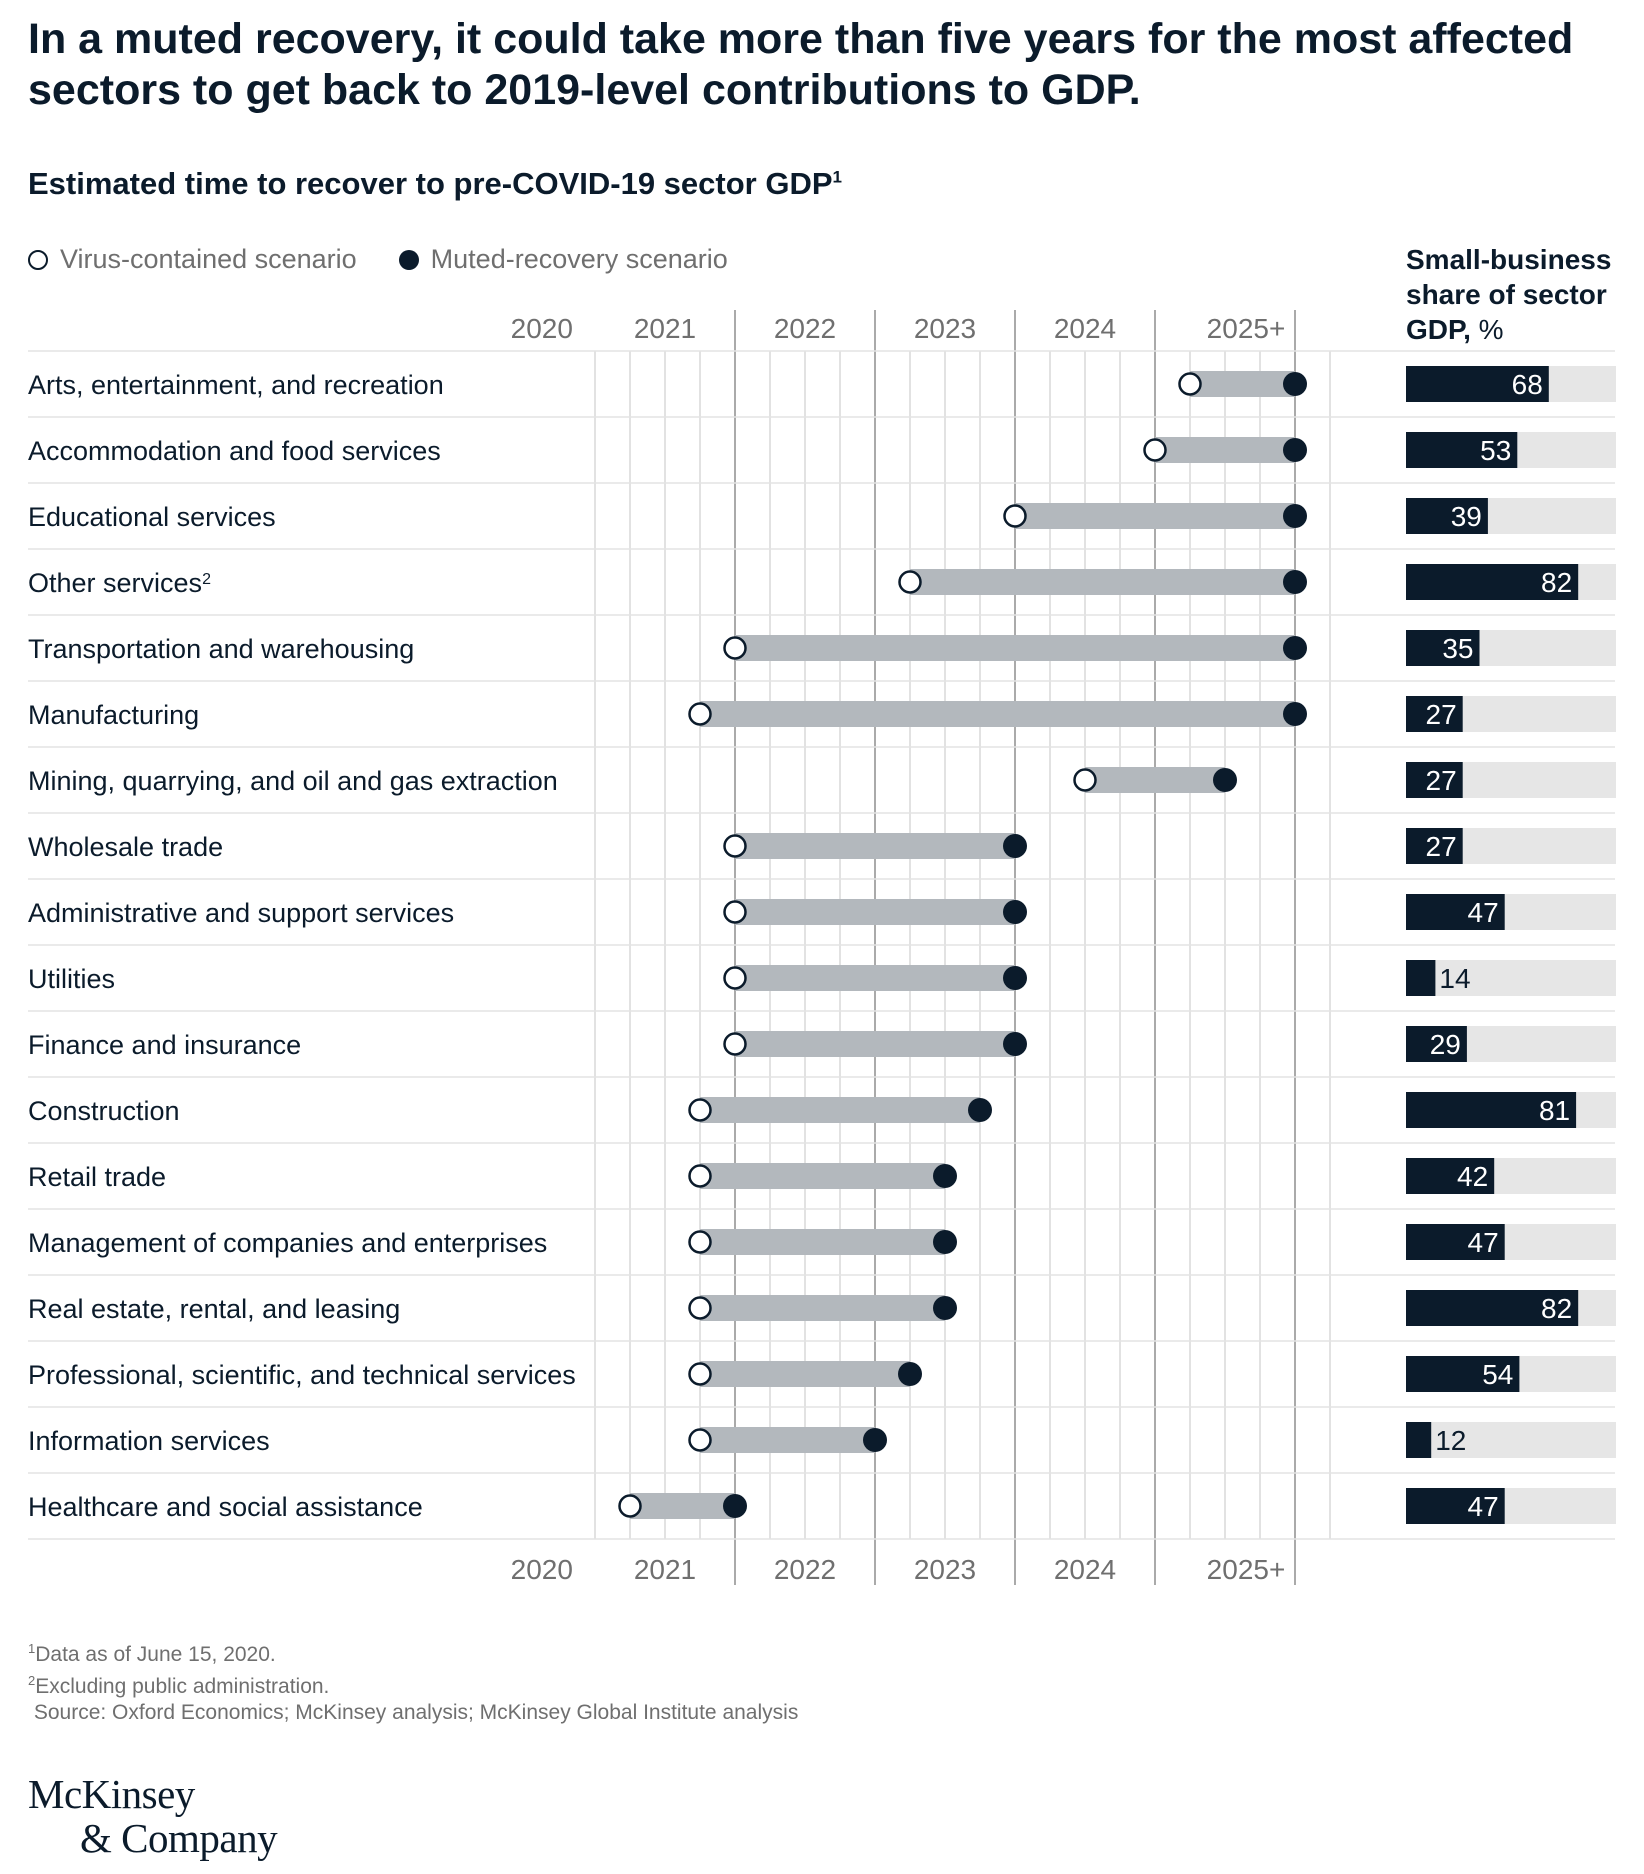  What do you see at coordinates (945, 328) in the screenshot?
I see `x-tick-label-top: 2023` at bounding box center [945, 328].